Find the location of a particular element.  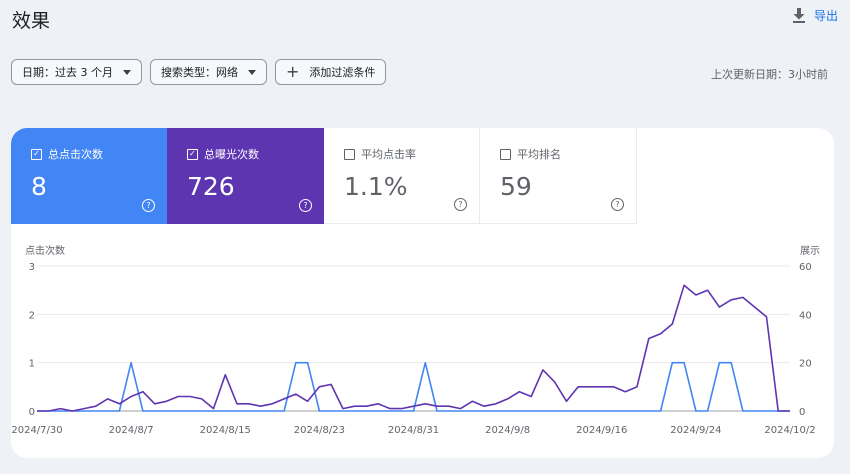

plus-icon: + is located at coordinates (293, 71).